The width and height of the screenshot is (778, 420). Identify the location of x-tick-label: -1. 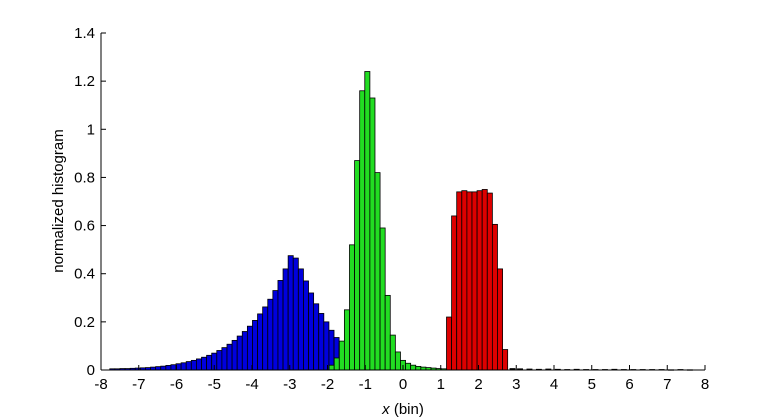
(365, 384).